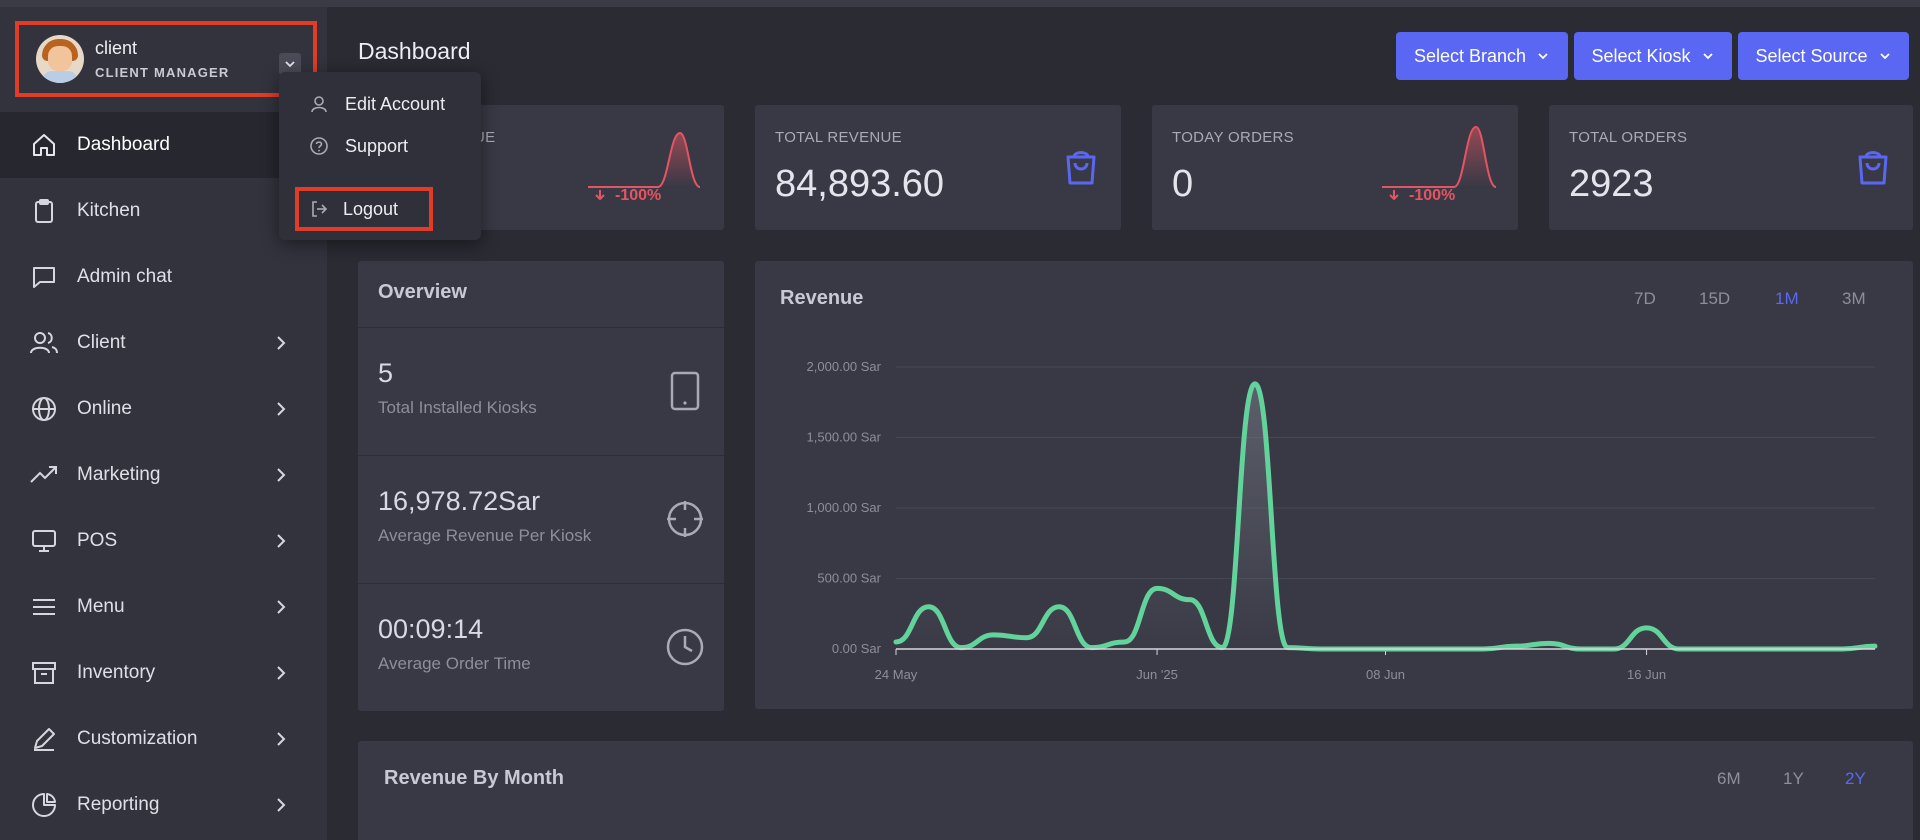  Describe the element at coordinates (163, 211) in the screenshot. I see `sidebar-item-kitchen: Kitchen` at that location.